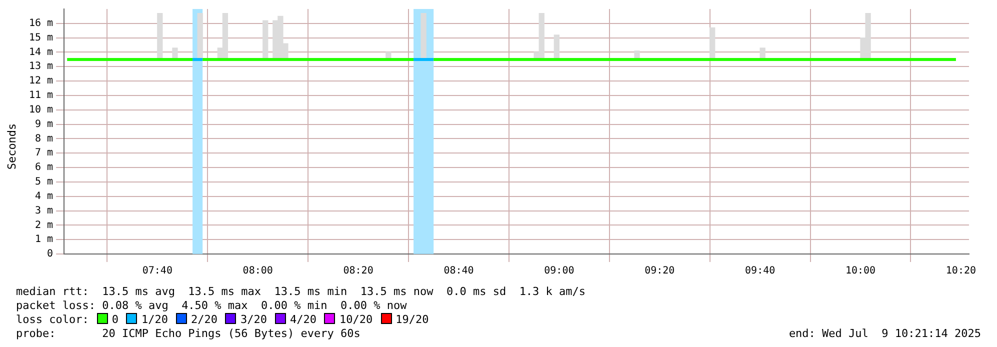 This screenshot has width=997, height=347. I want to click on y-tick-label: 4 m, so click(44, 196).